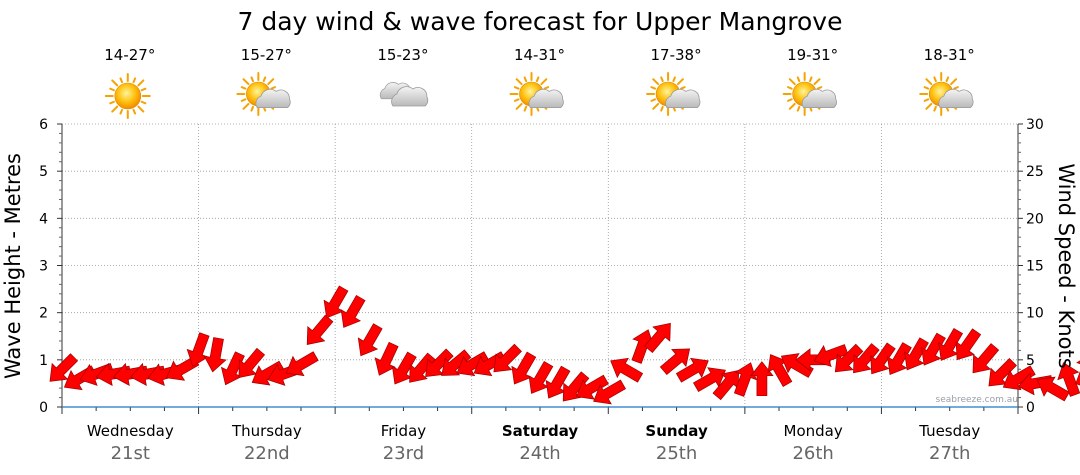 The width and height of the screenshot is (1080, 475). What do you see at coordinates (539, 55) in the screenshot?
I see `day-temperature: 14-31°` at bounding box center [539, 55].